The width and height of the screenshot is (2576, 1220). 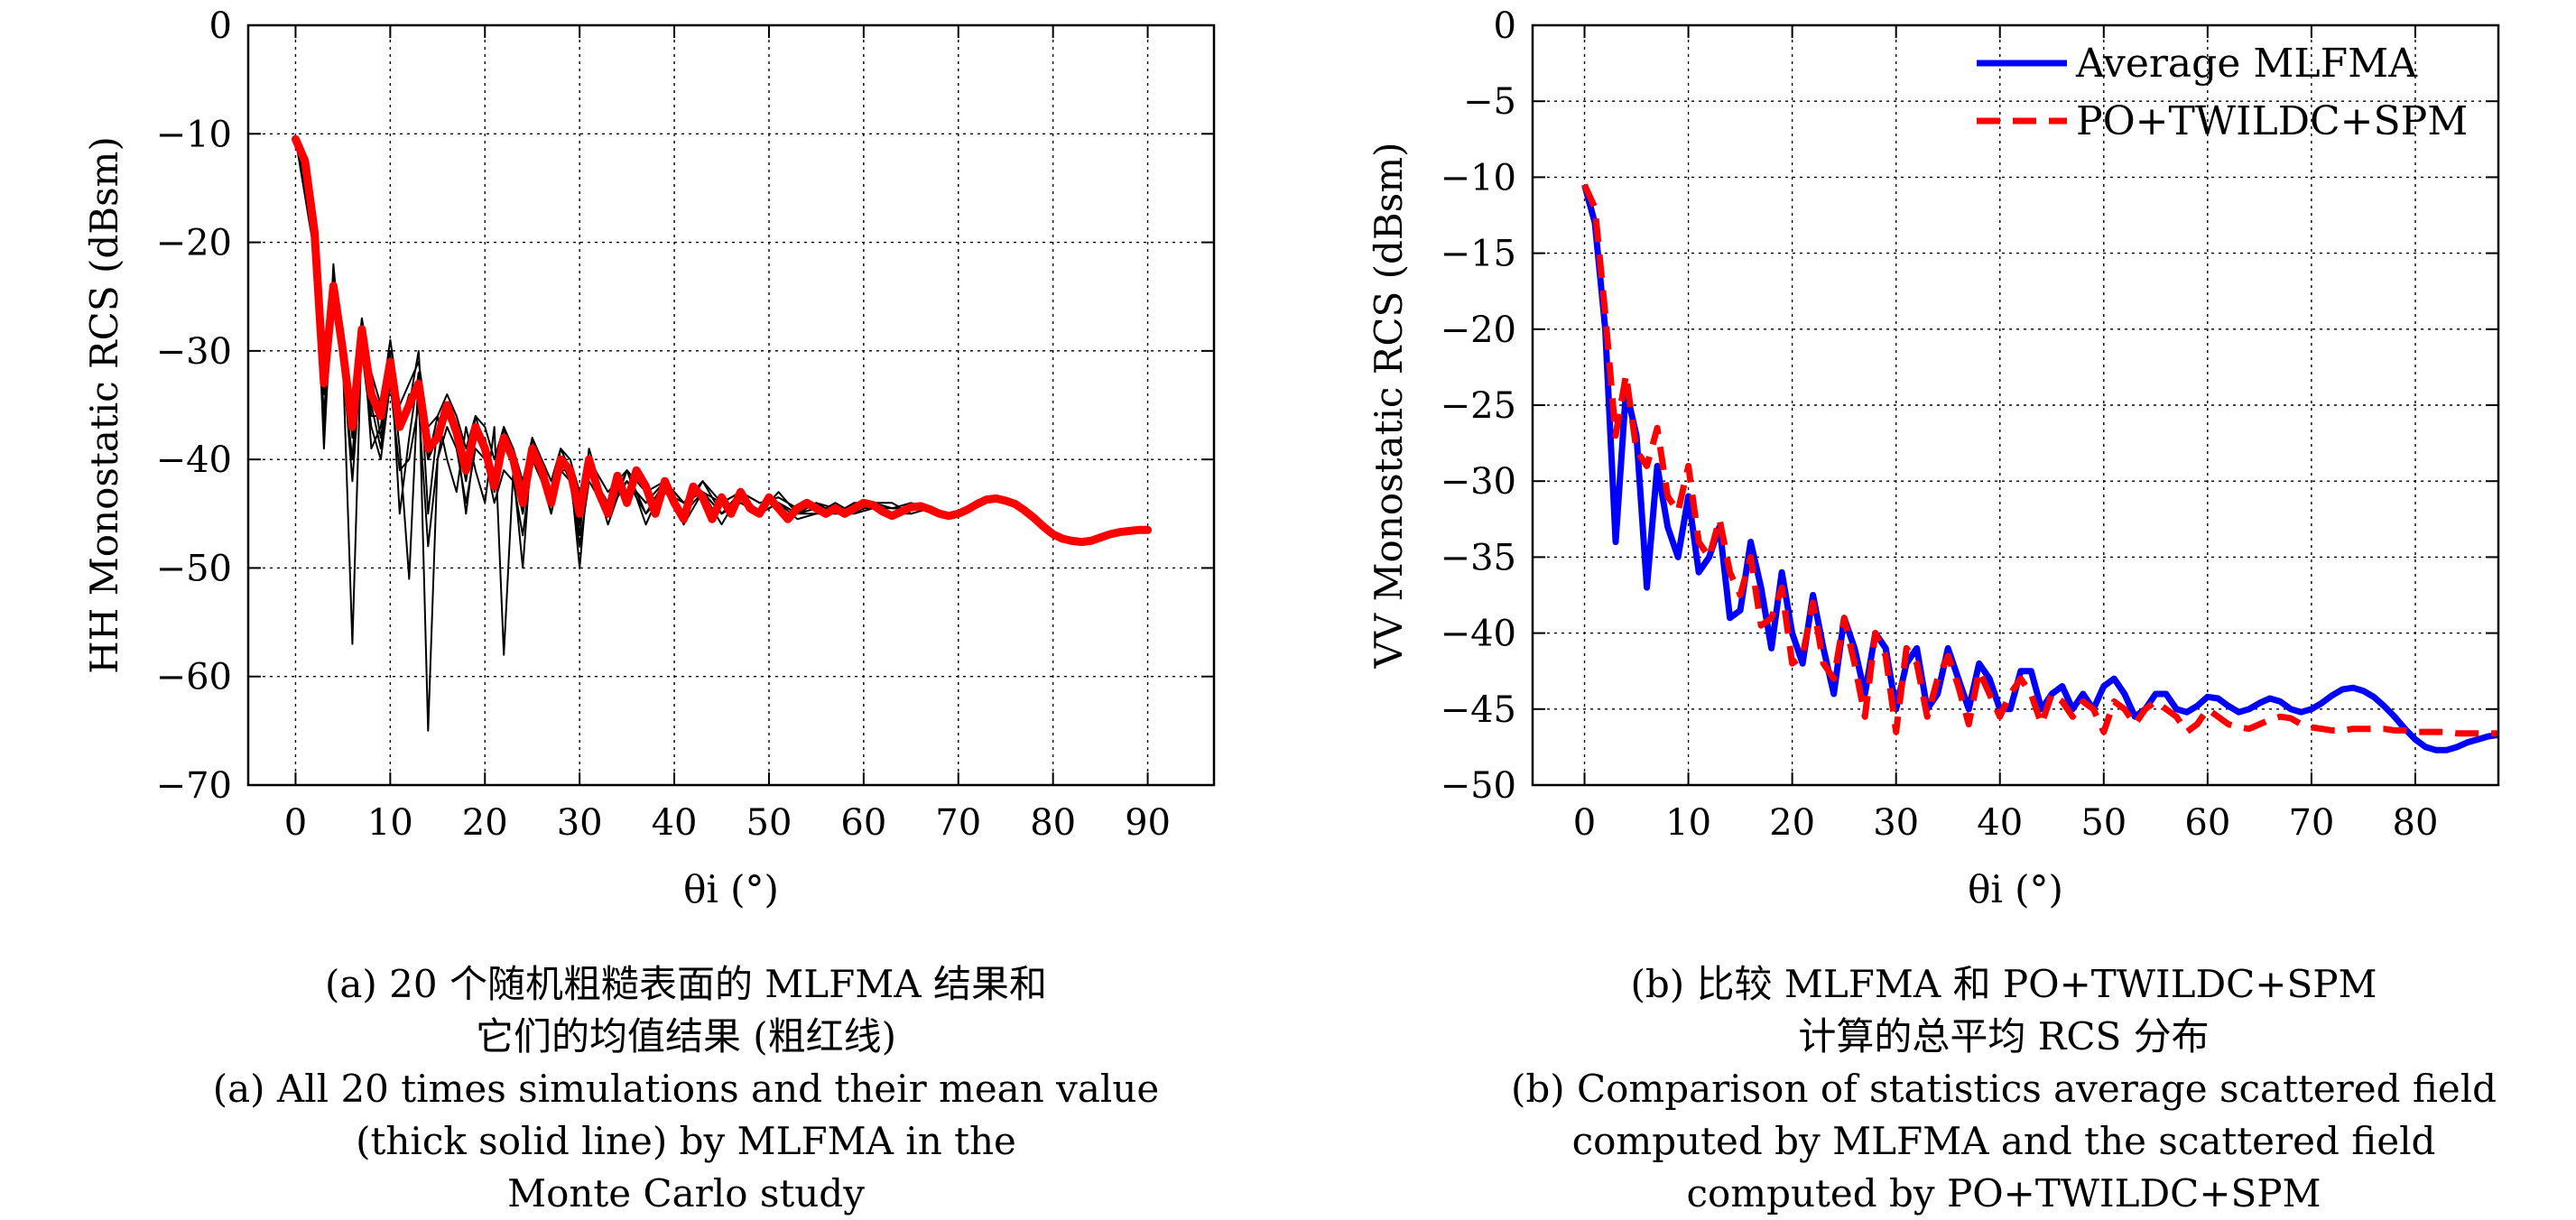 What do you see at coordinates (2222, 92) in the screenshot?
I see `legend: Average MLFMA PO+TWILDC+SPM` at bounding box center [2222, 92].